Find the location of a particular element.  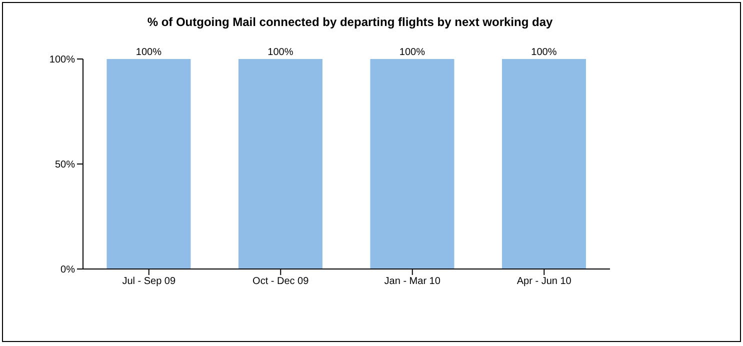

y-tick-label: 100% is located at coordinates (62, 60).